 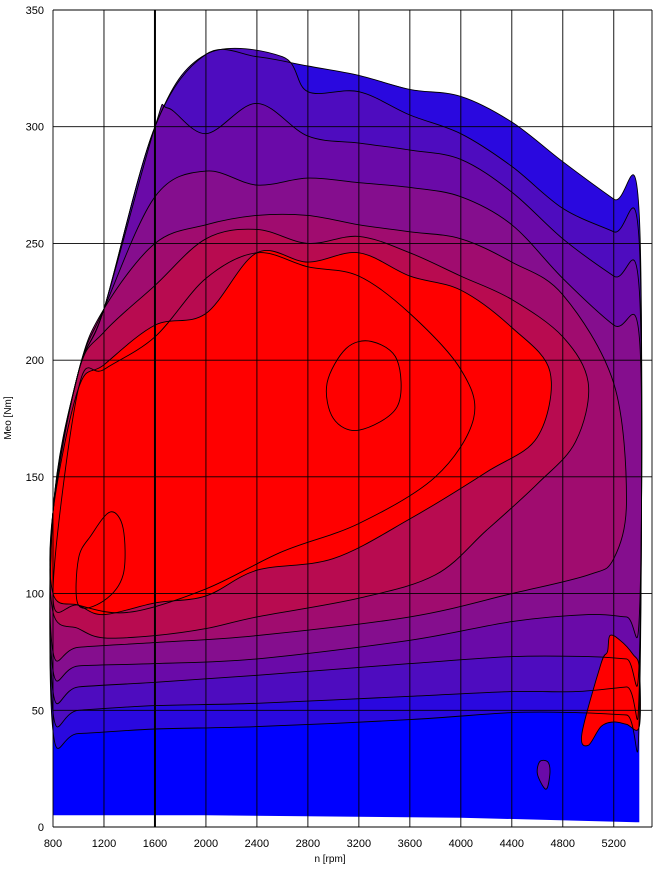 I want to click on x-tick-2800: 2800, so click(x=308, y=844).